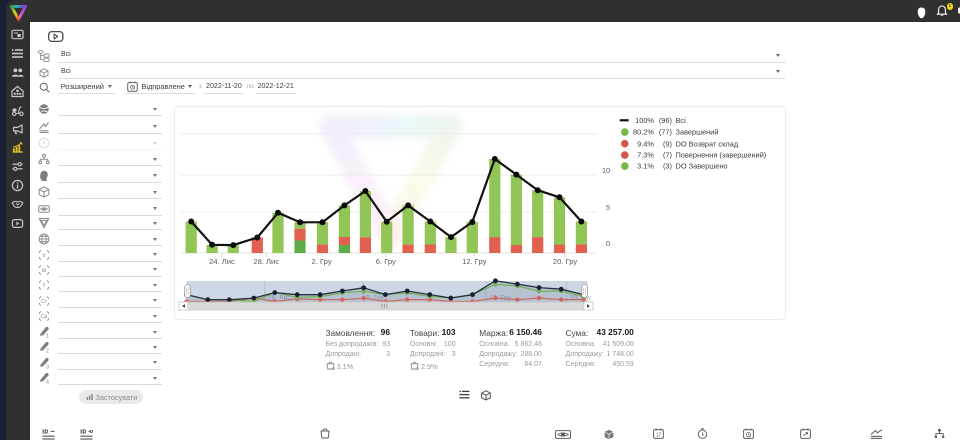 The height and width of the screenshot is (440, 960). Describe the element at coordinates (720, 154) in the screenshot. I see `svg-text: Повернення (завершений)` at that location.